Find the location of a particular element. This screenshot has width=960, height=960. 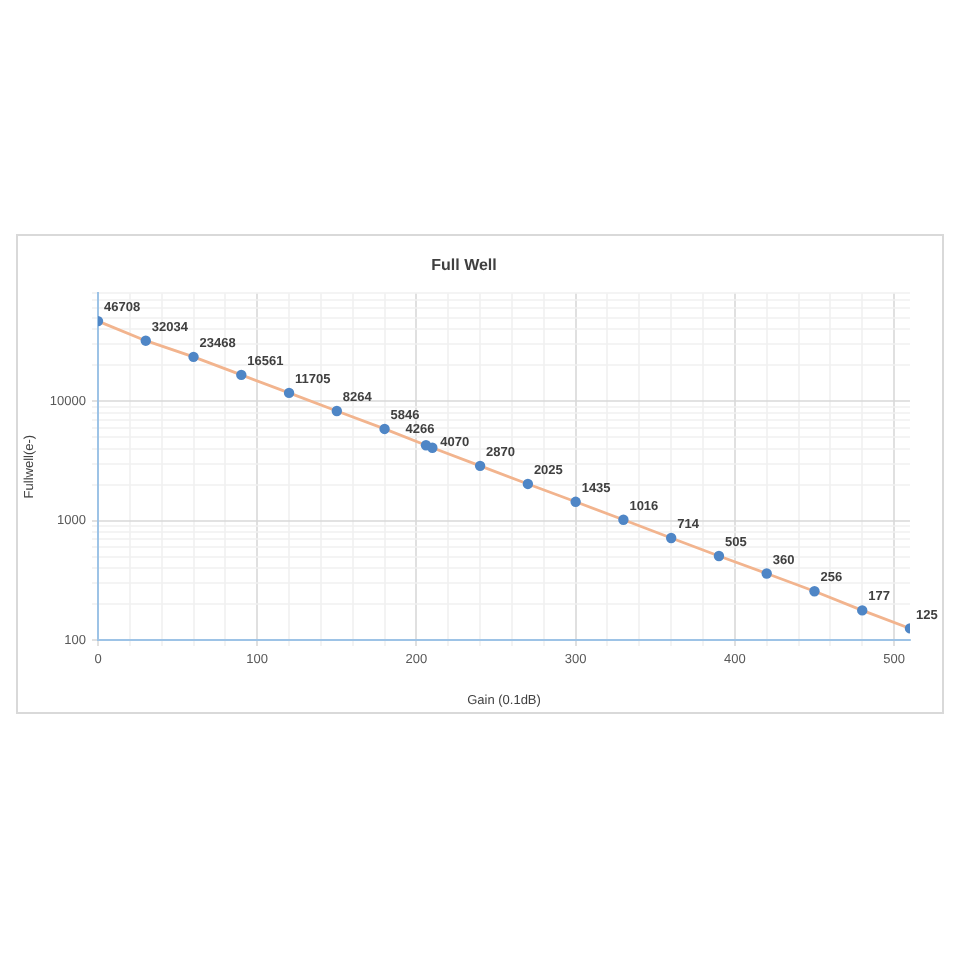

chart-title: Full Well is located at coordinates (464, 265).